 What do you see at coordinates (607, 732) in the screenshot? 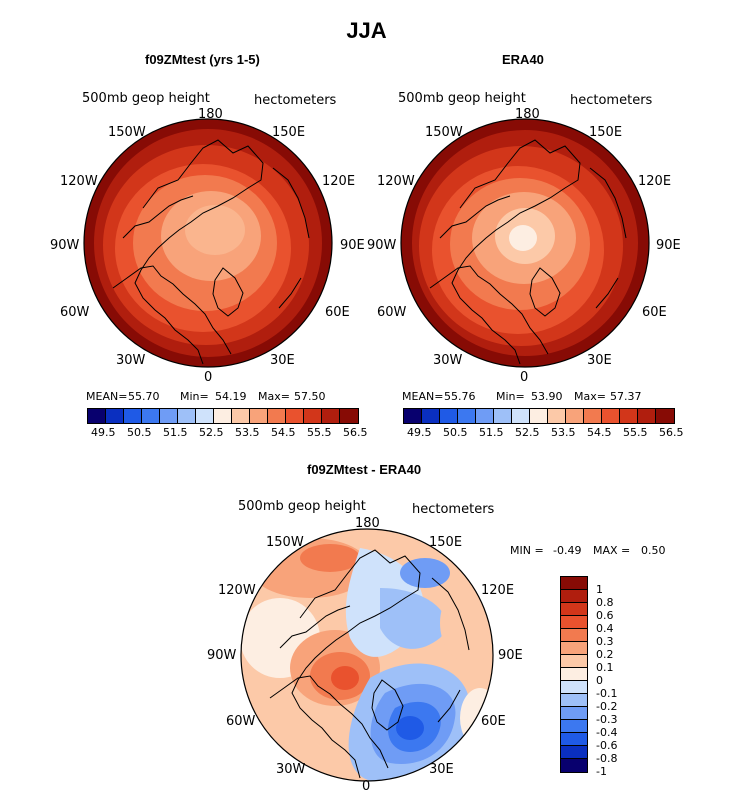
I see `panel3-cbar-tick: -0.4` at bounding box center [607, 732].